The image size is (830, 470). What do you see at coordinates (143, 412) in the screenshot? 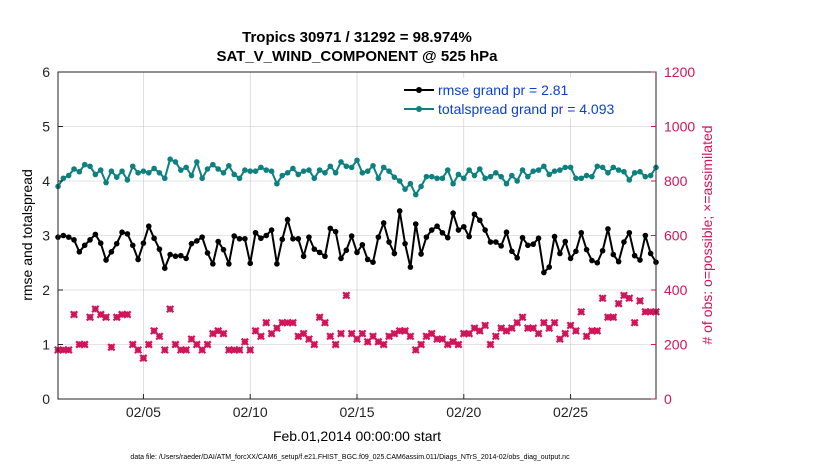
I see `x-tick-label: 02/05` at bounding box center [143, 412].